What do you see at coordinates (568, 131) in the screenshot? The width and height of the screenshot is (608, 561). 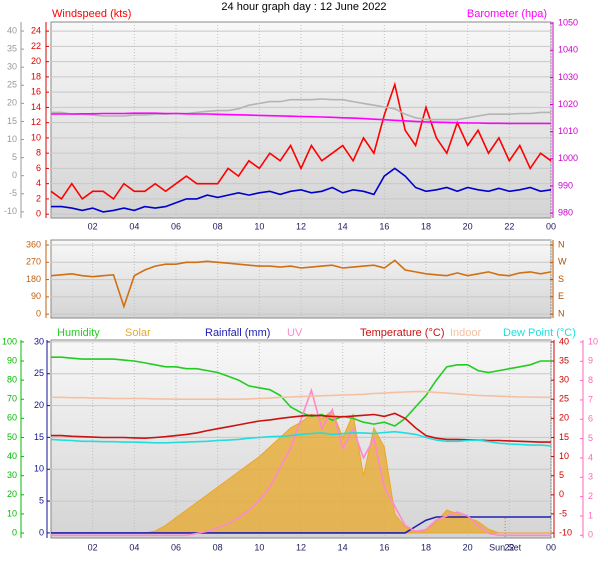 I see `y-tick-label: 1010` at bounding box center [568, 131].